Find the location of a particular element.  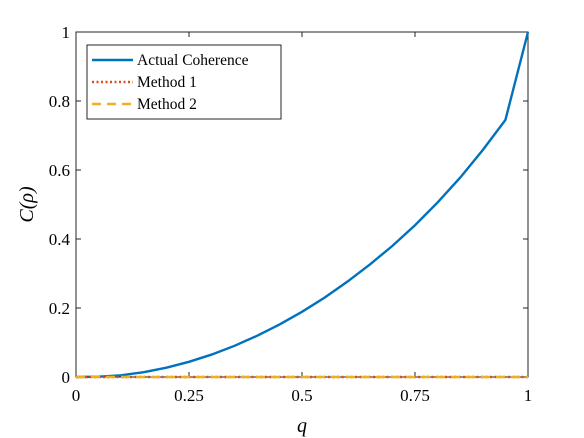

legend: Actual Coherence Method 1 Method 2 is located at coordinates (184, 82).